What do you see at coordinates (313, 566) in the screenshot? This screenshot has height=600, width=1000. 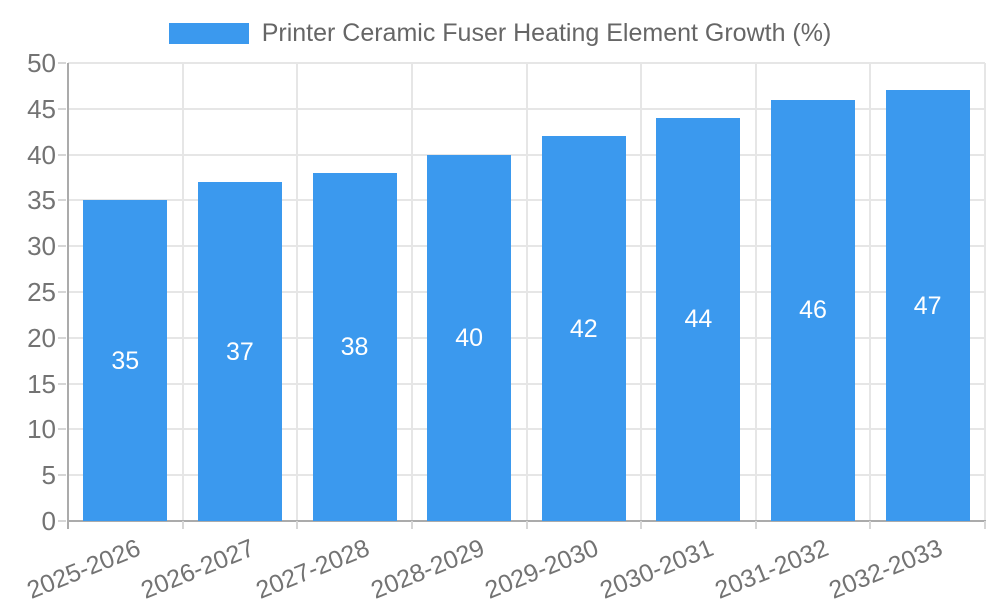 I see `x-tick-label: 2027-2028` at bounding box center [313, 566].